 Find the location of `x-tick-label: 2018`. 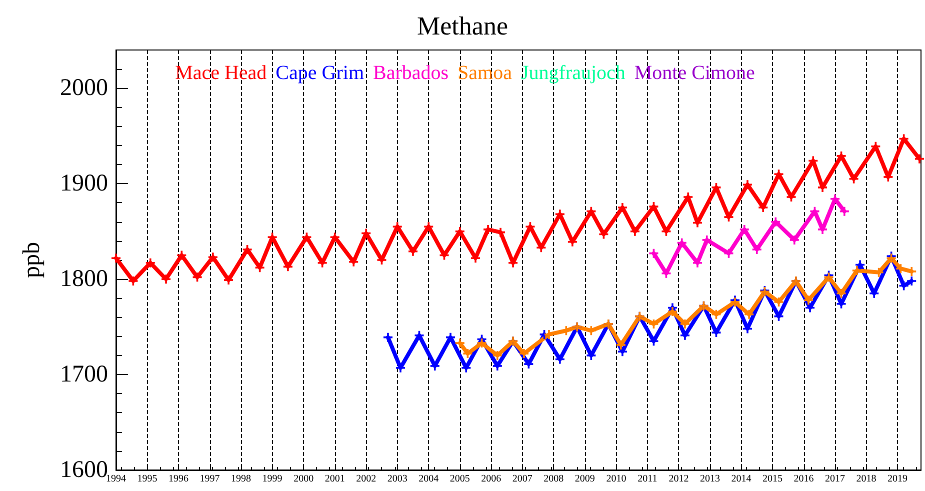

x-tick-label: 2018 is located at coordinates (866, 479).